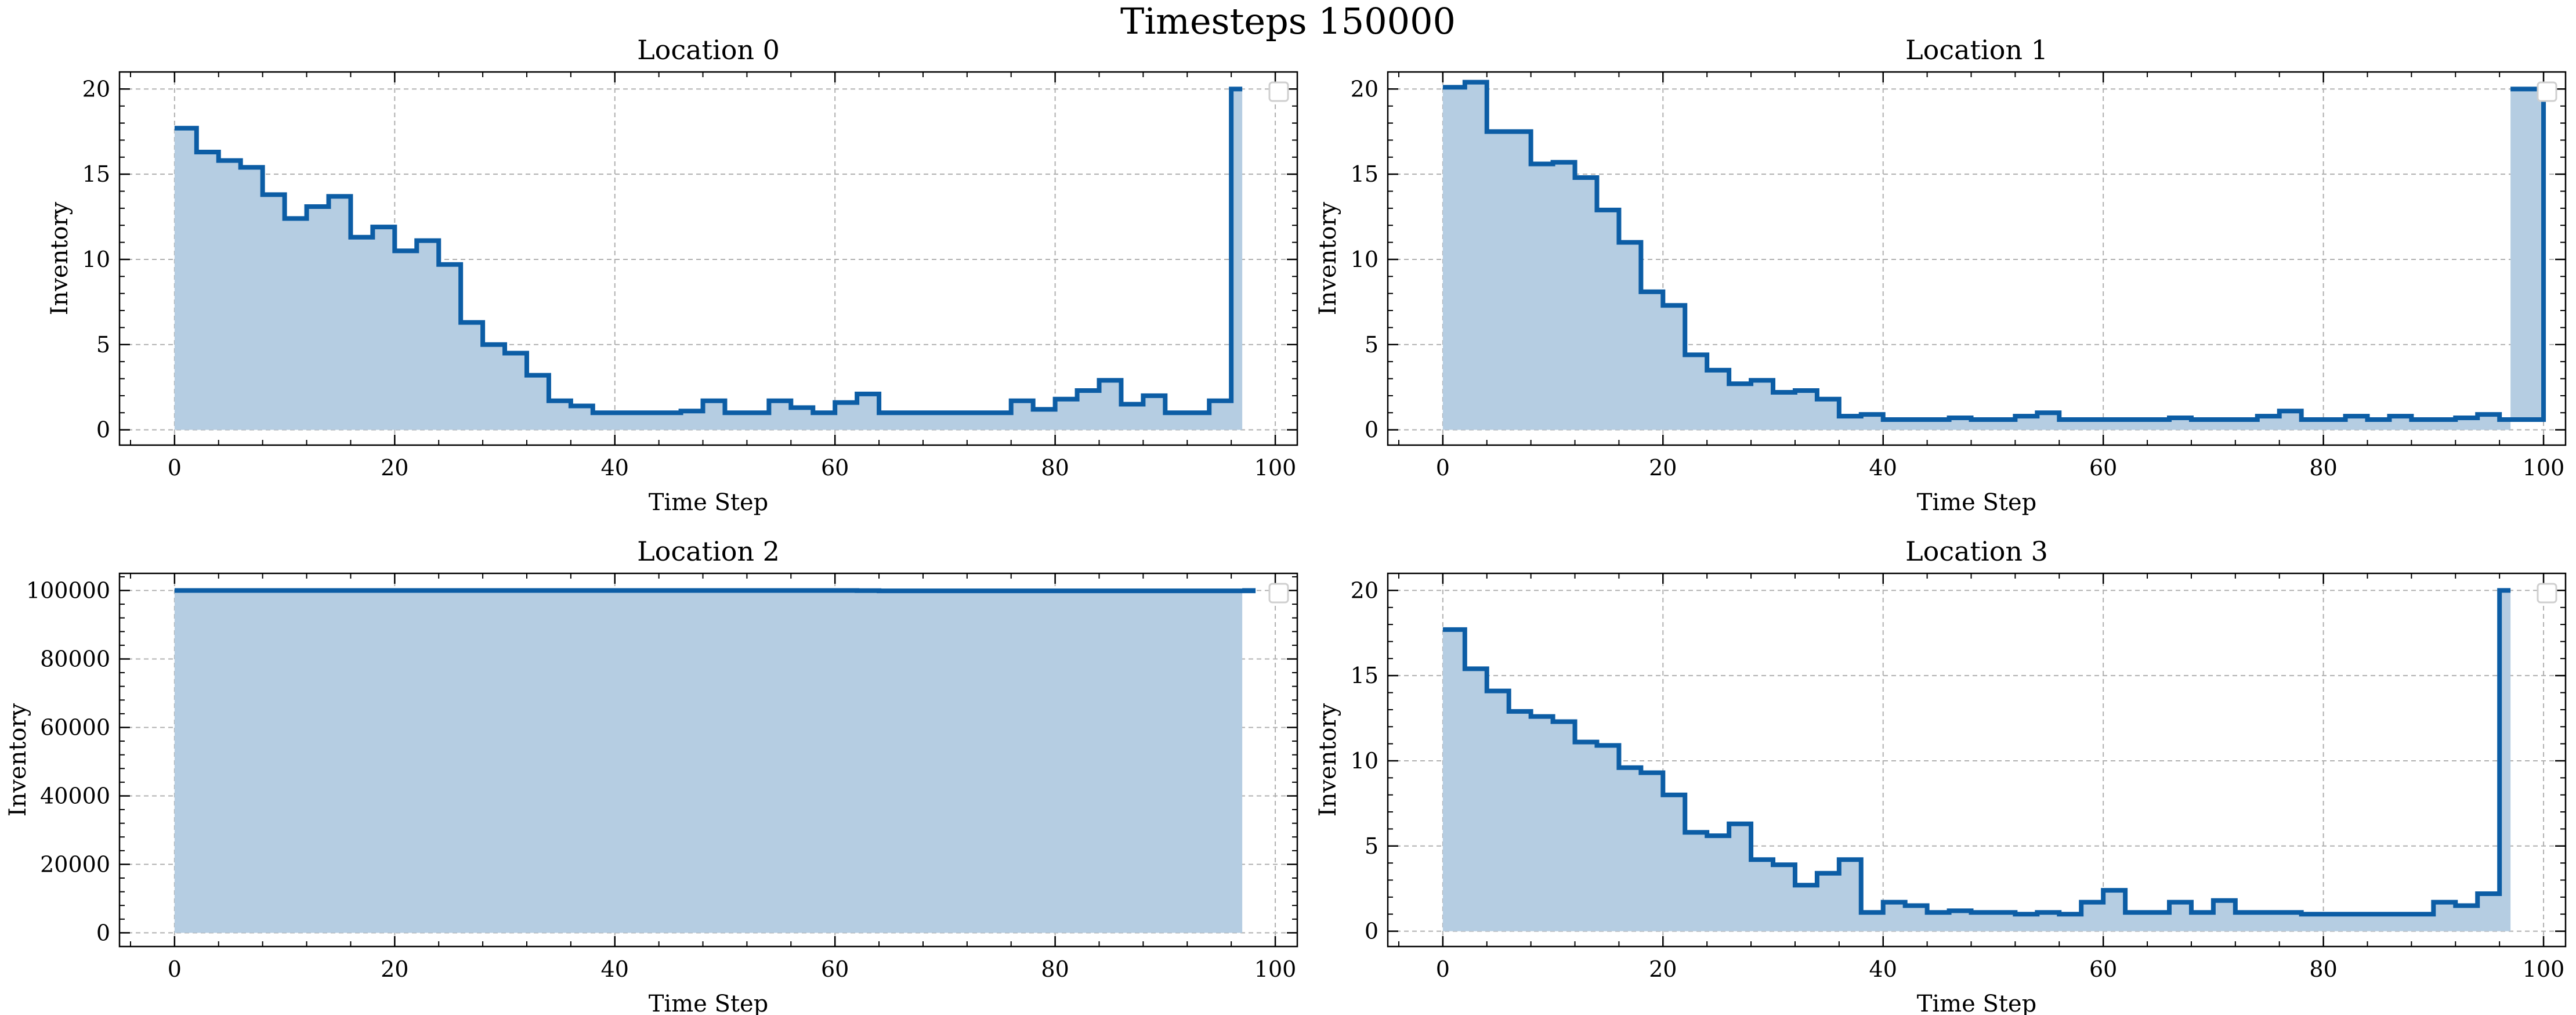  Describe the element at coordinates (1976, 551) in the screenshot. I see `panel-title: Location 3` at that location.